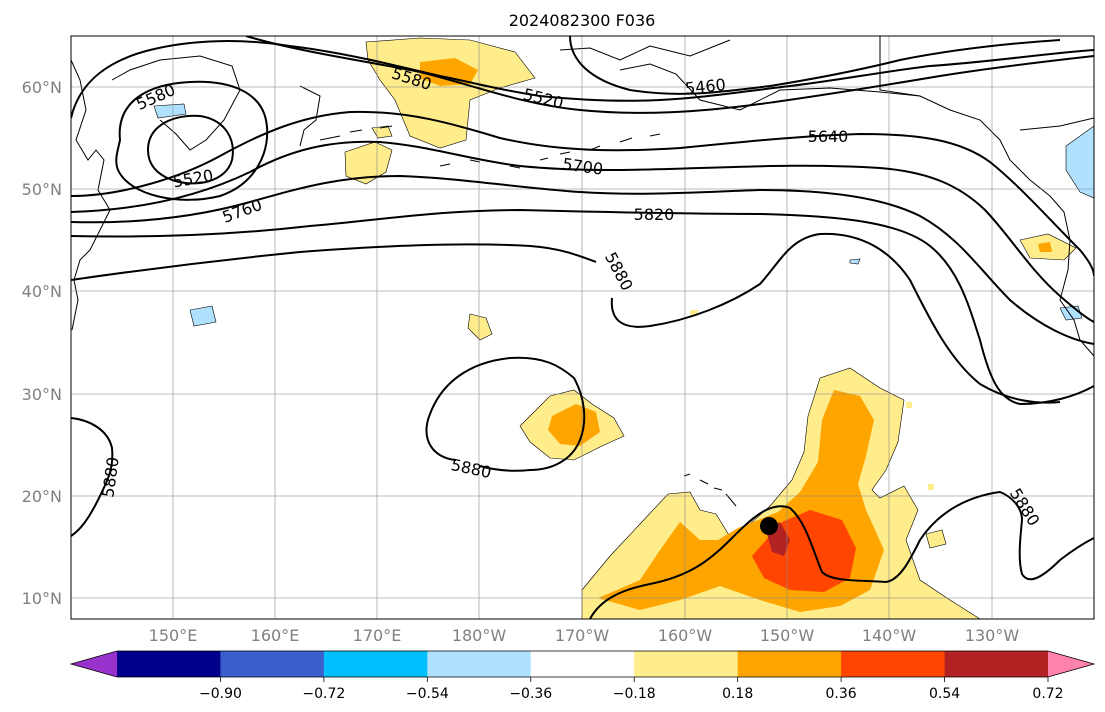 Image resolution: width=1105 pixels, height=712 pixels. I want to click on lat-tick-label: 60°N, so click(42, 87).